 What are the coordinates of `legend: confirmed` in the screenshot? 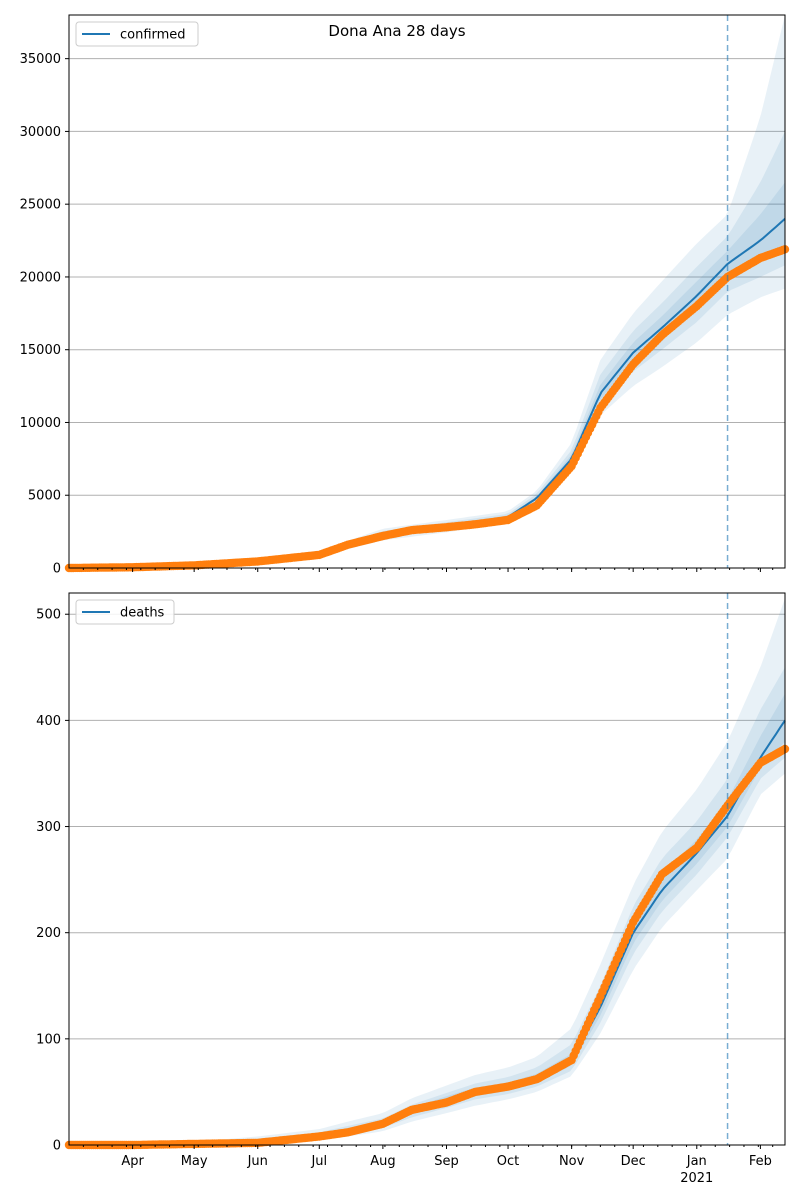 It's located at (137, 34).